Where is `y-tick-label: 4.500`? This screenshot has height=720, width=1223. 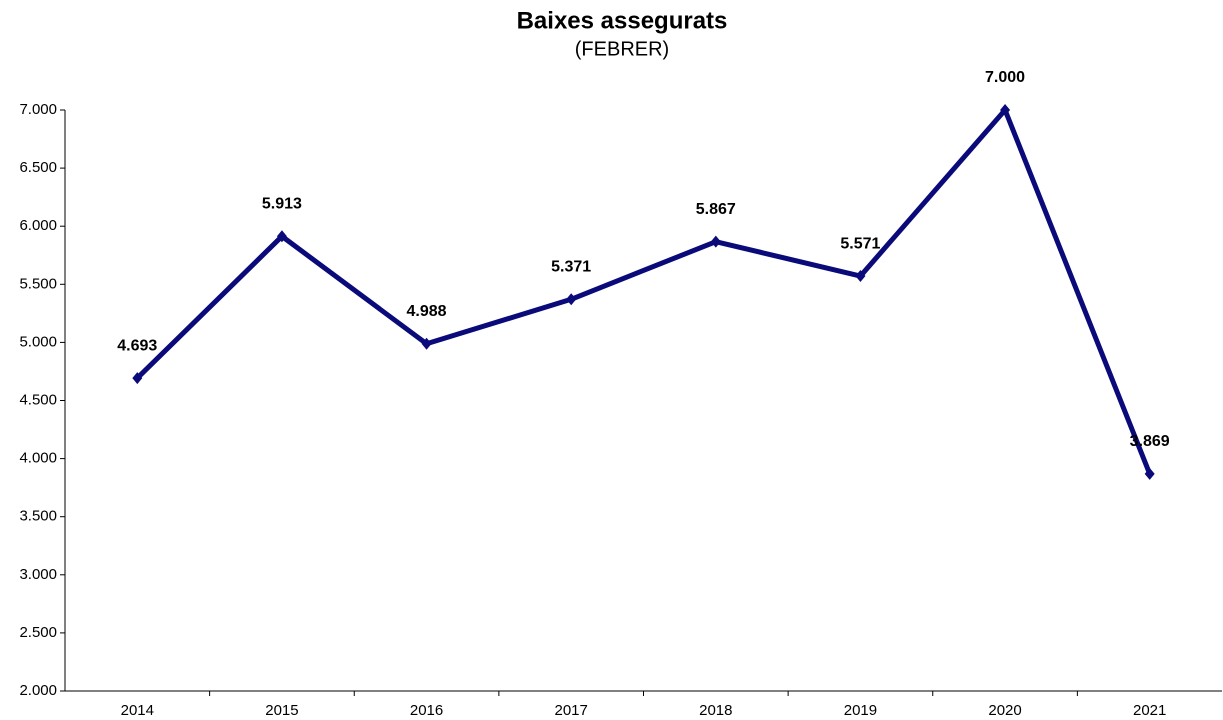 y-tick-label: 4.500 is located at coordinates (38, 399).